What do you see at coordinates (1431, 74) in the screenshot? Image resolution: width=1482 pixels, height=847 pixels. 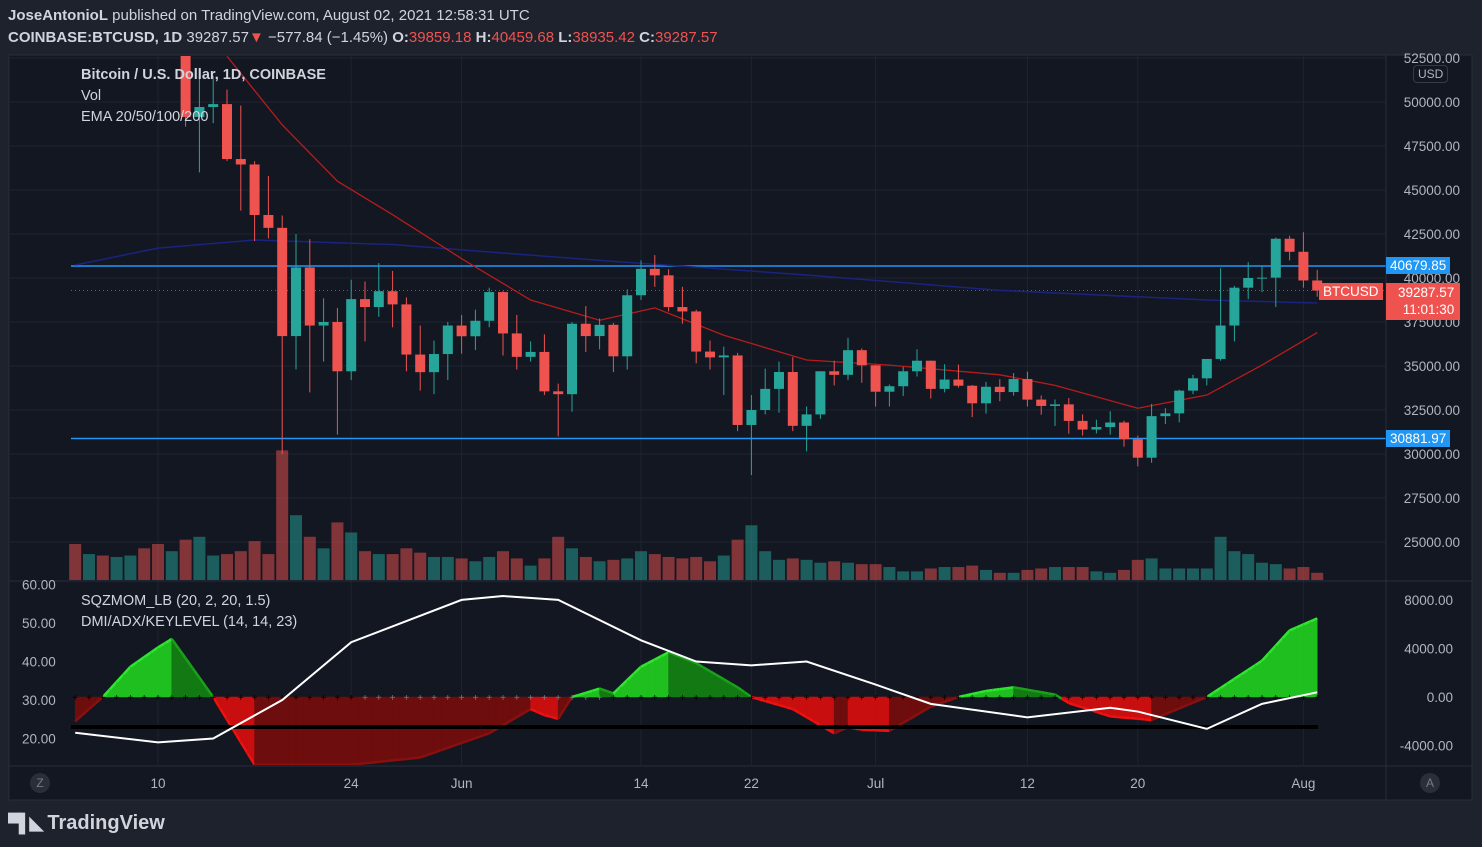 I see `currency-button: USD` at bounding box center [1431, 74].